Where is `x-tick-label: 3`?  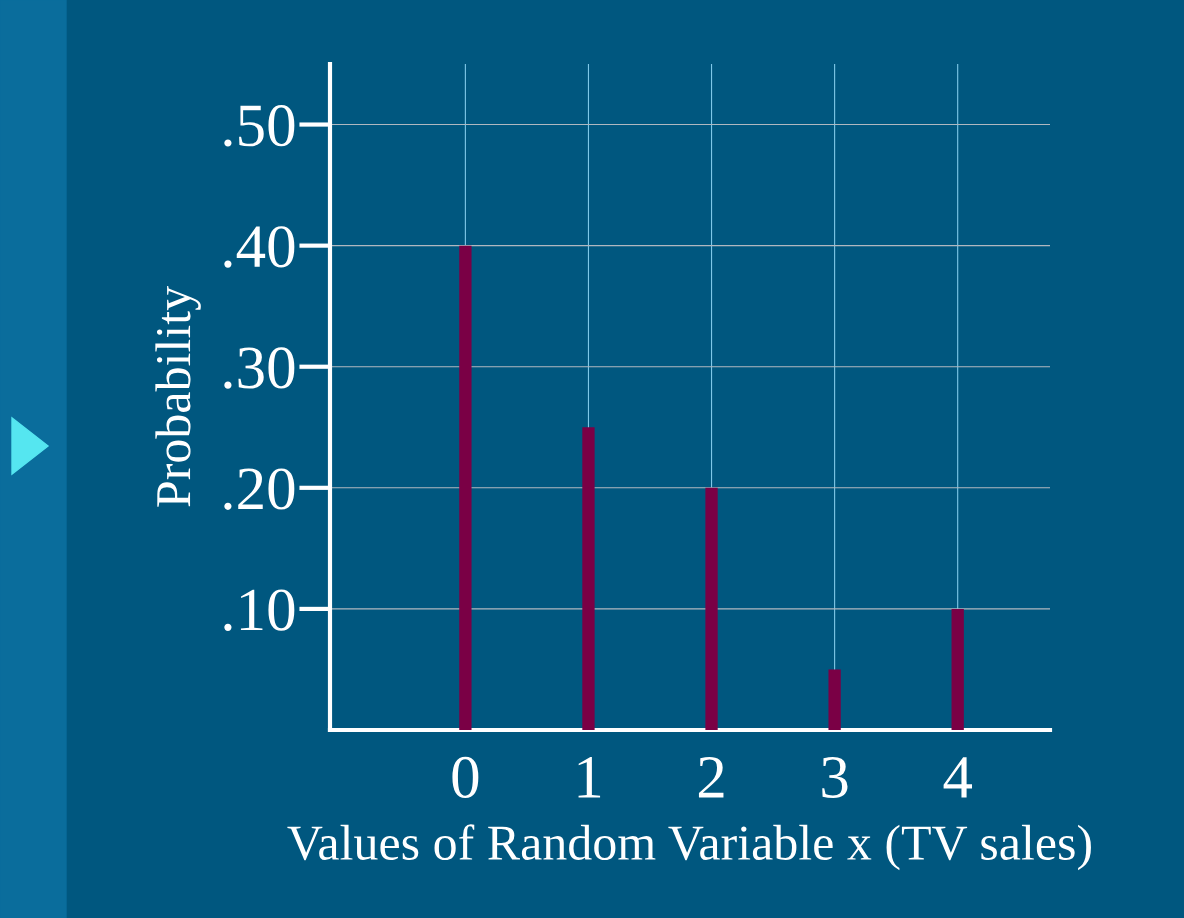
x-tick-label: 3 is located at coordinates (835, 777).